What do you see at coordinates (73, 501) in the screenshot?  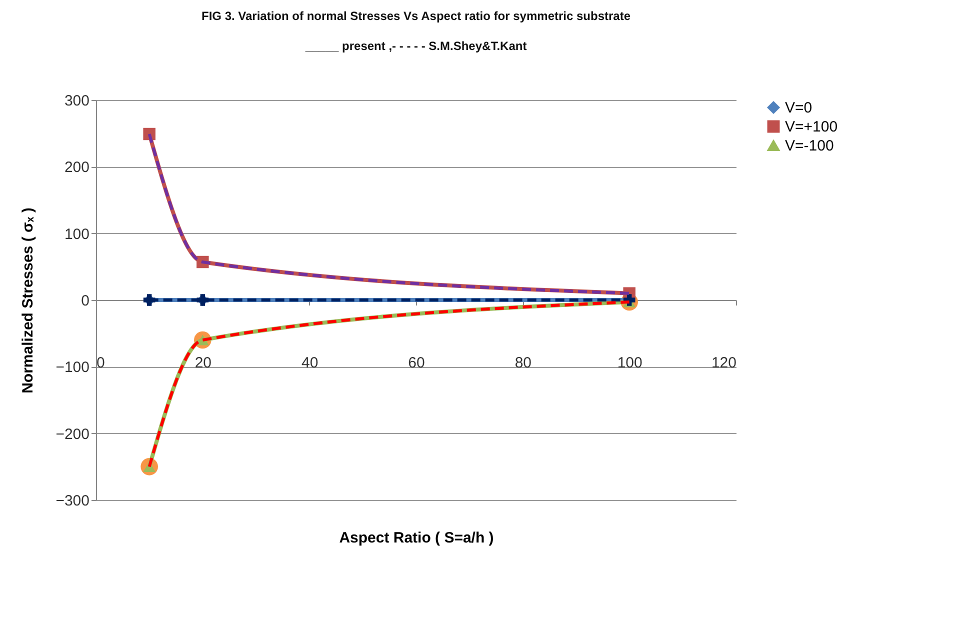 I see `y-tick-label: −300` at bounding box center [73, 501].